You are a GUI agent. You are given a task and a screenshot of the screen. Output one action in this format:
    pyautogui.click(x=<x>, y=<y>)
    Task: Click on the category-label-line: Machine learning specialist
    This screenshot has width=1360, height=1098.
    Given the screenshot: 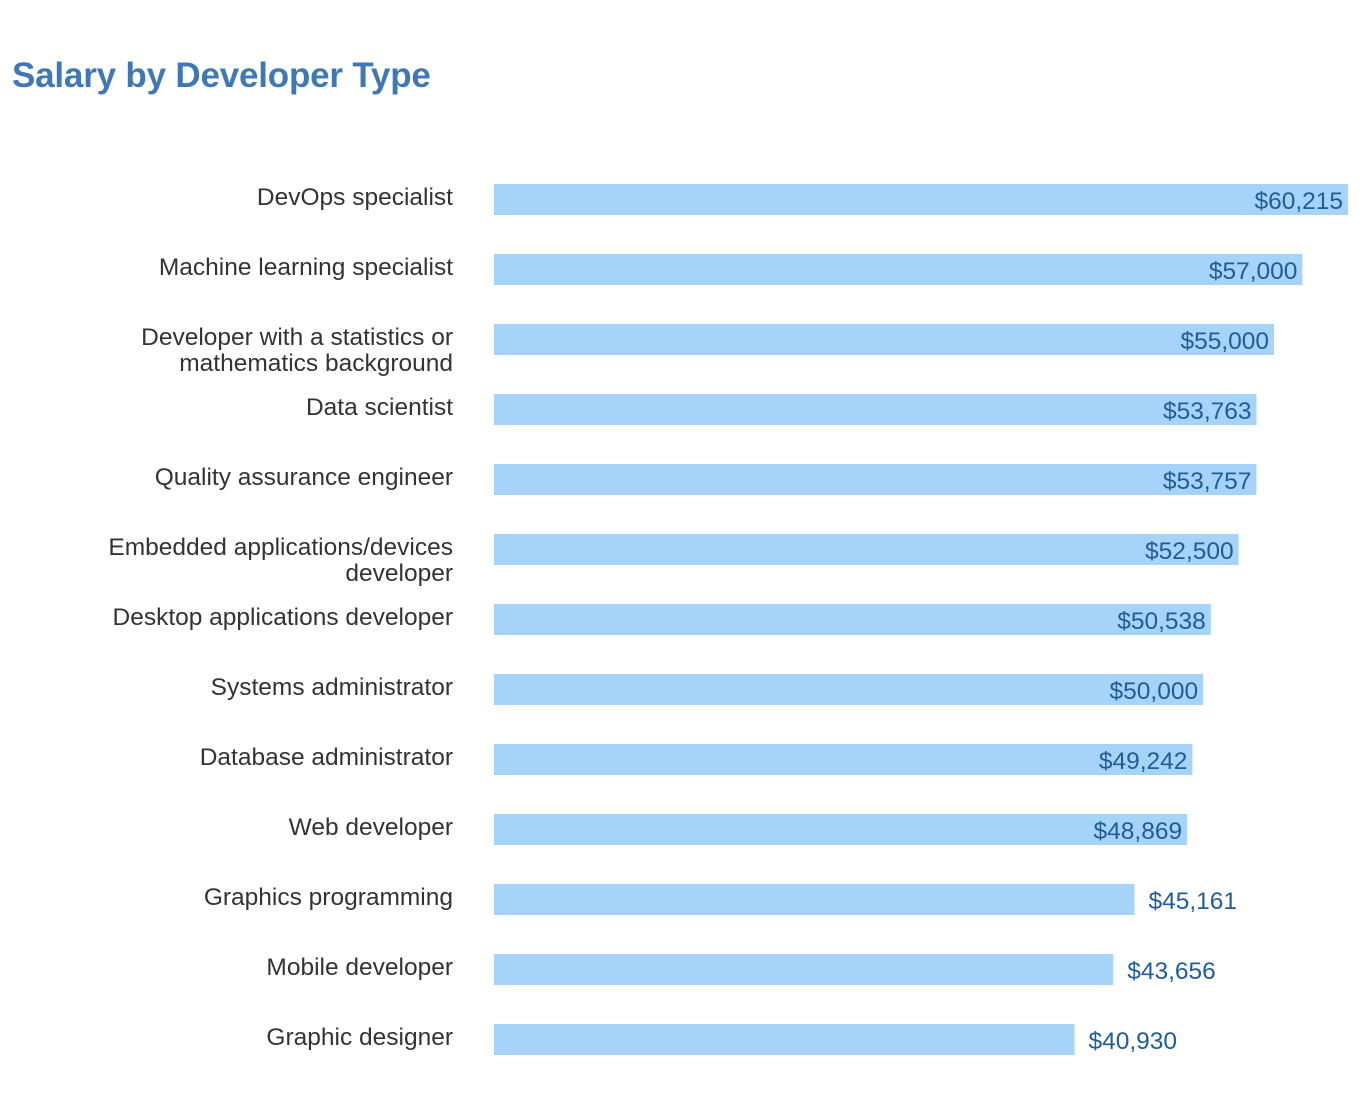 What is the action you would take?
    pyautogui.click(x=306, y=267)
    